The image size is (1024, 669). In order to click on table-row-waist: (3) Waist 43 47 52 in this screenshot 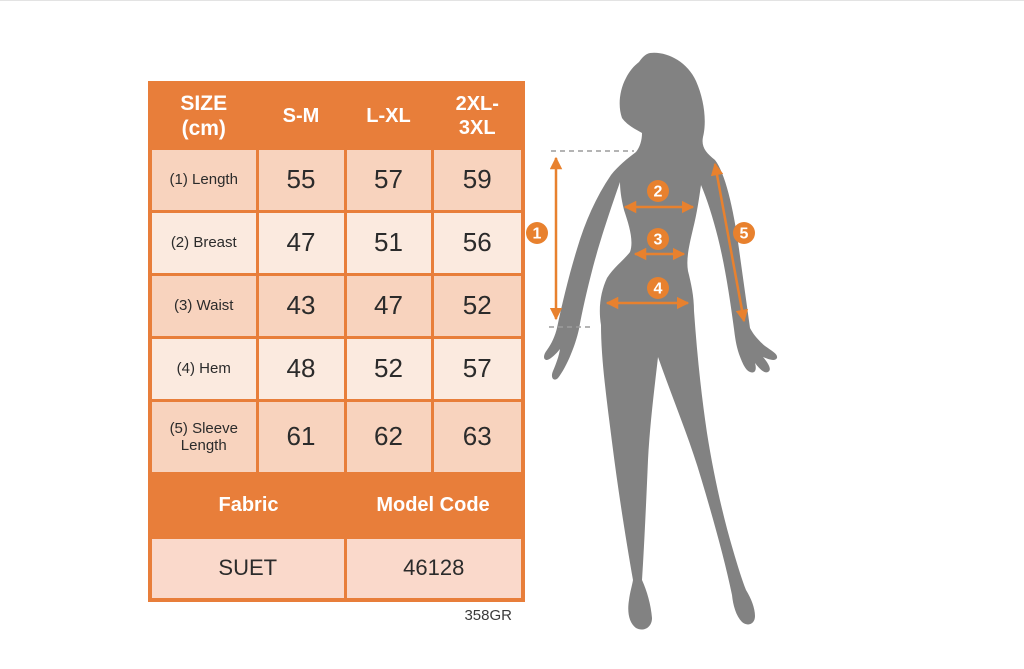, I will do `click(336, 305)`.